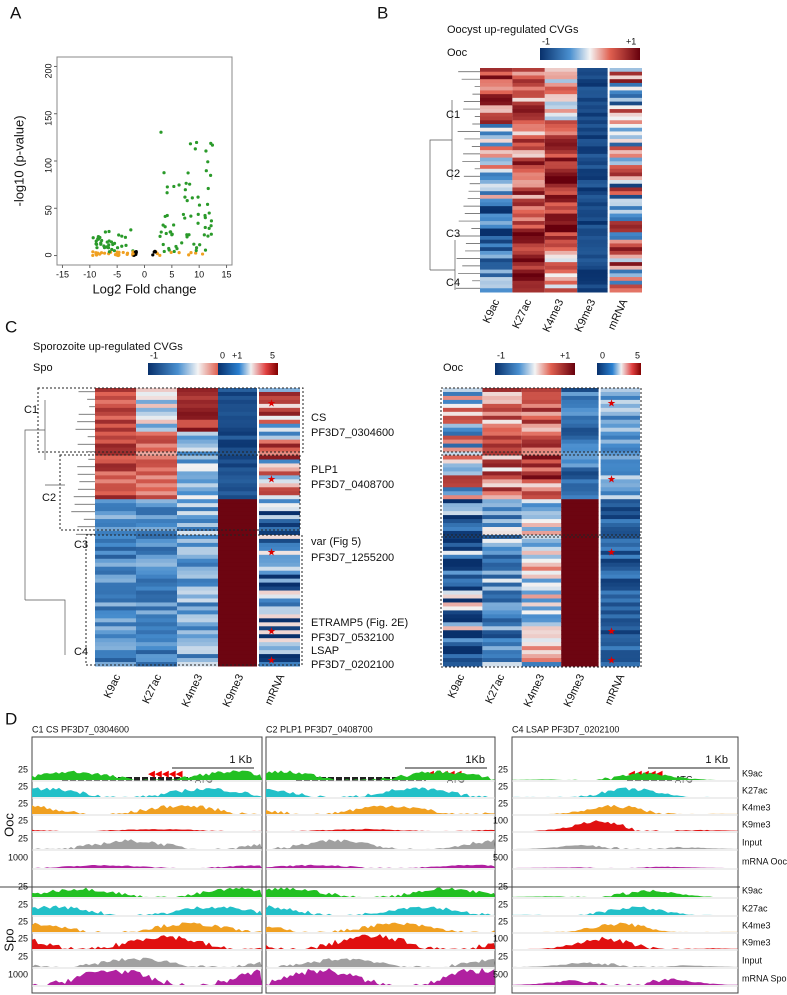  Describe the element at coordinates (352, 485) in the screenshot. I see `label: PF3D7_0408700` at that location.